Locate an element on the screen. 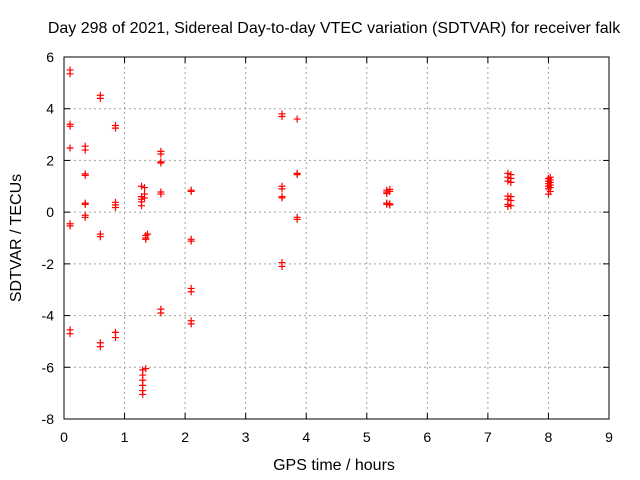  y-tick-label: 2 is located at coordinates (50, 160).